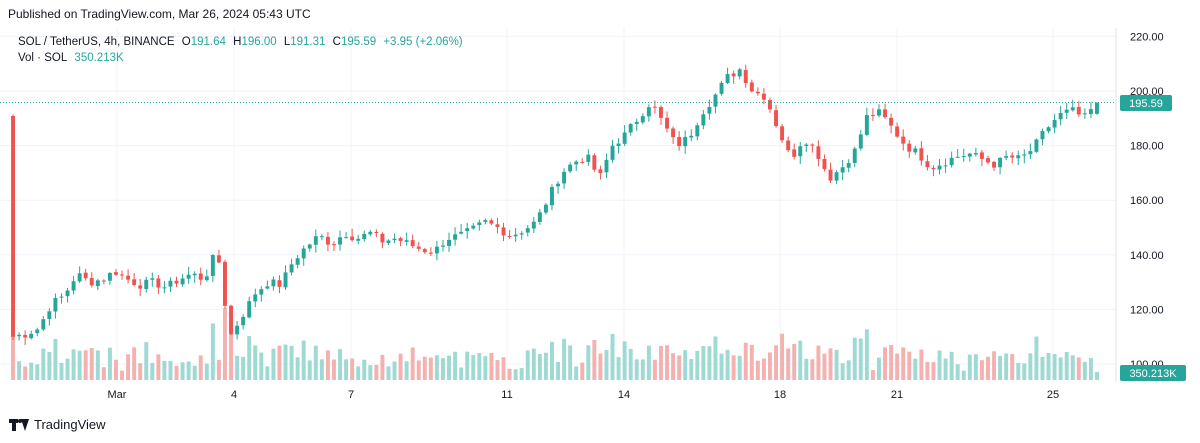  What do you see at coordinates (897, 395) in the screenshot?
I see `time-tick-label: 21` at bounding box center [897, 395].